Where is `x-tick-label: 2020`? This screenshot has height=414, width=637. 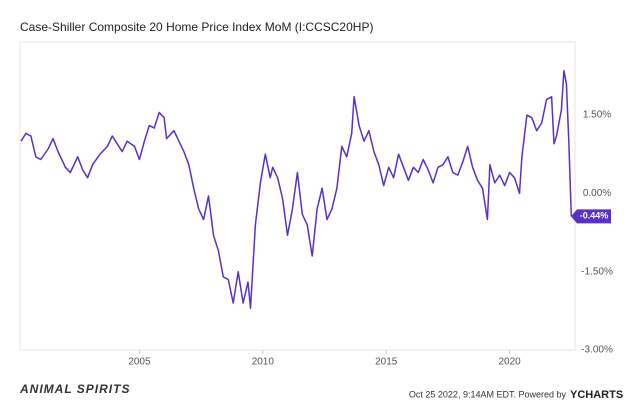
x-tick-label: 2020 is located at coordinates (509, 362).